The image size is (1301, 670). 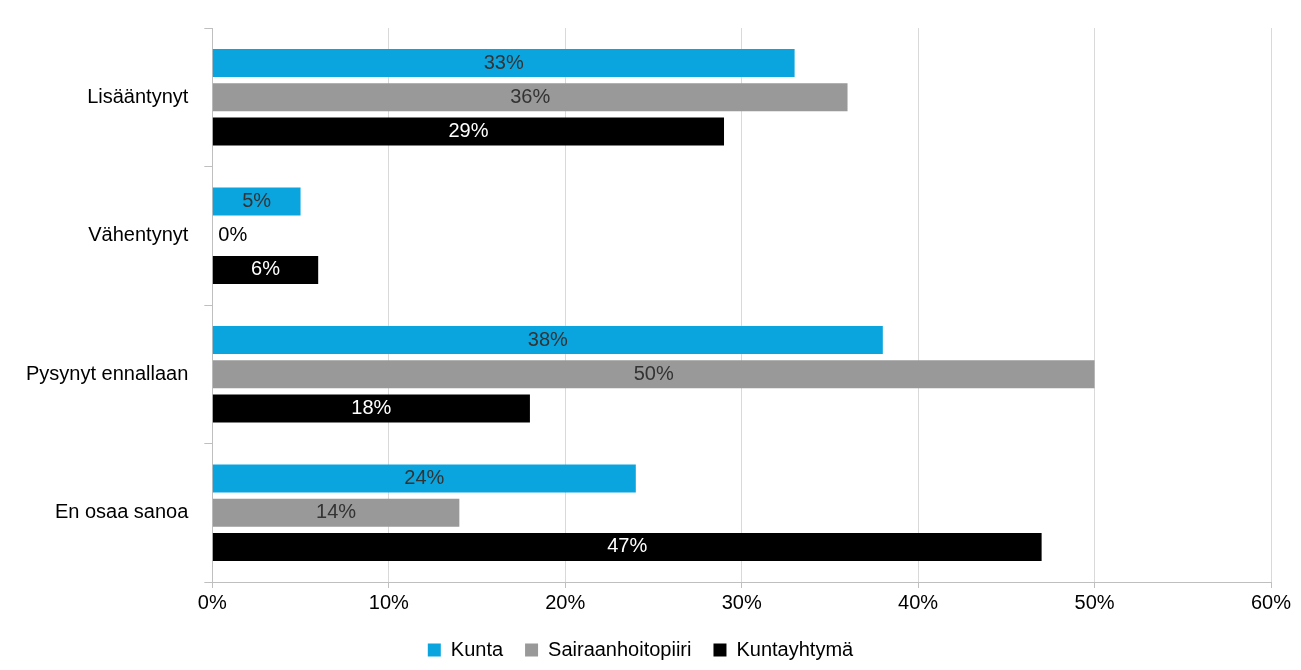 I want to click on x-tick-label: 0%, so click(x=212, y=601).